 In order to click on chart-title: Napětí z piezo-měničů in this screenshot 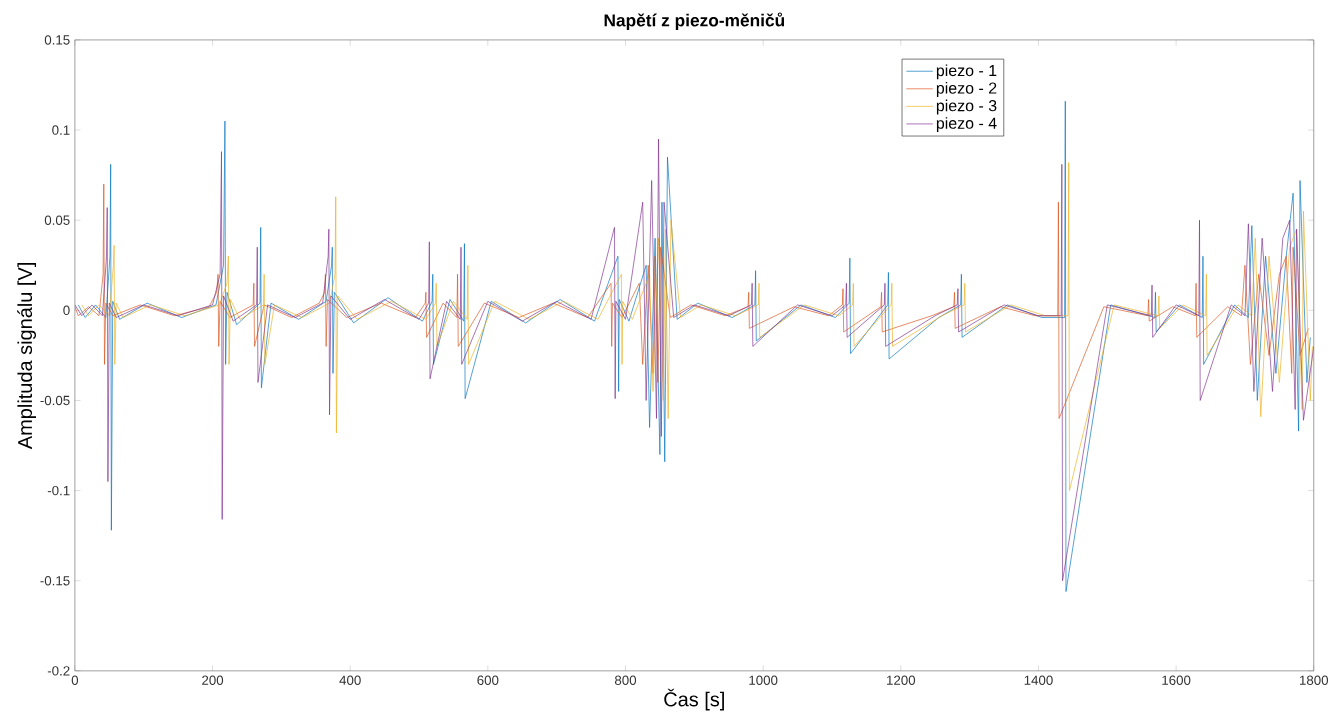, I will do `click(694, 21)`.